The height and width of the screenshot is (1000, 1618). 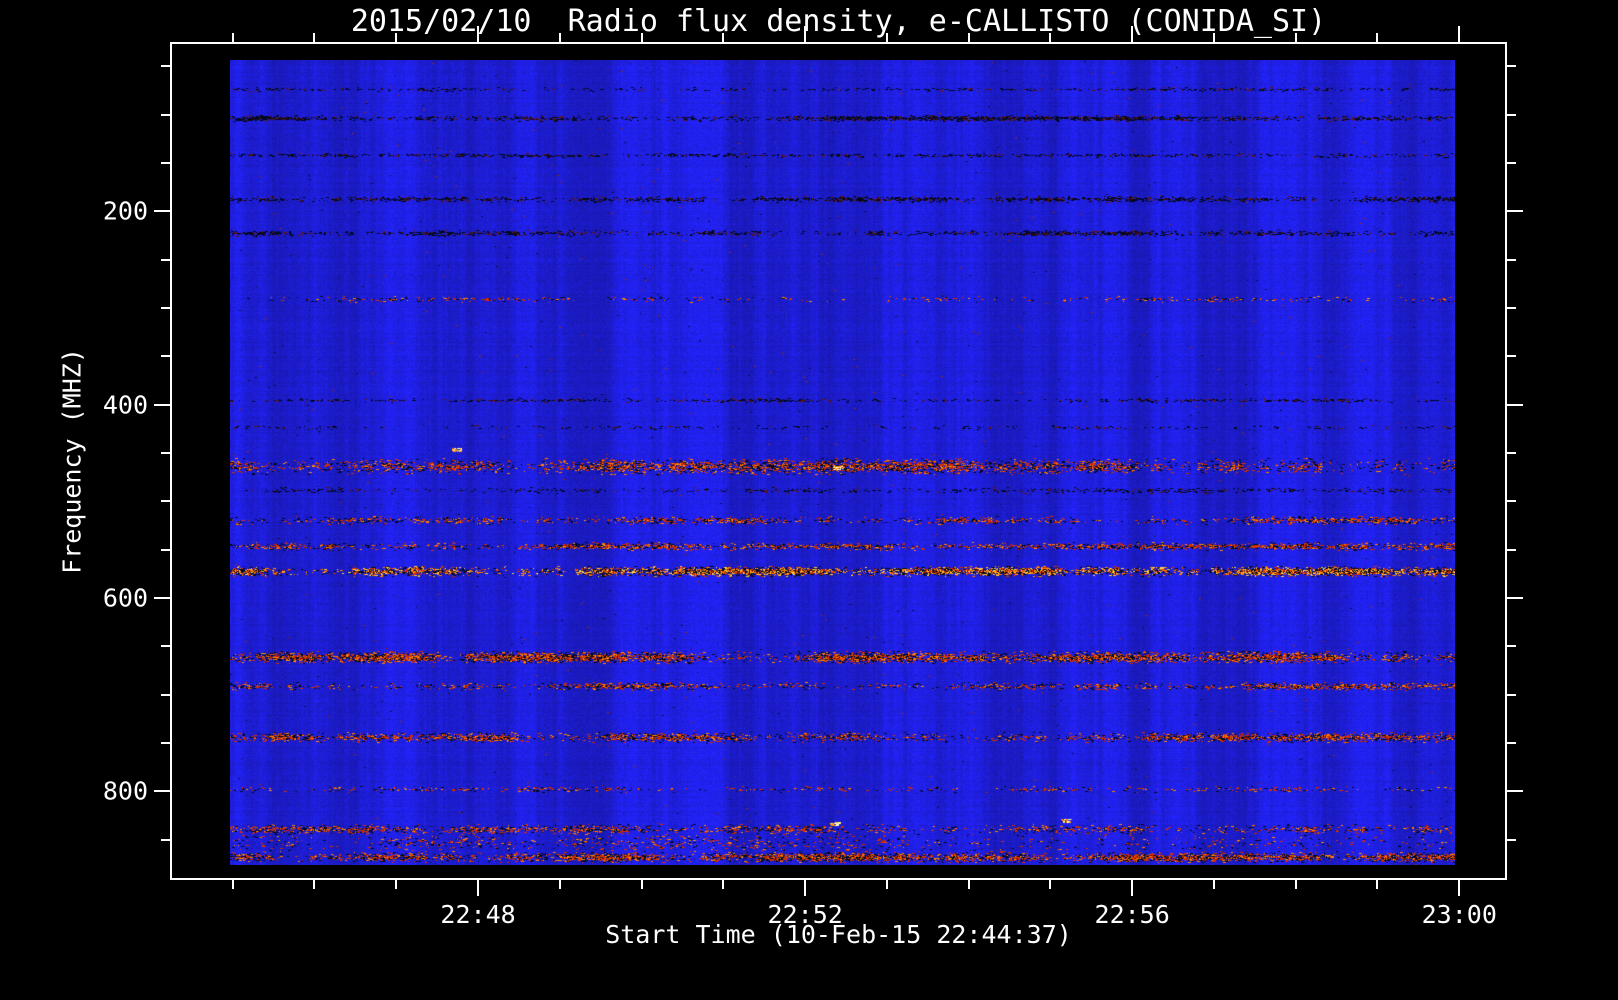 What do you see at coordinates (125, 405) in the screenshot?
I see `y-tick-label: 400` at bounding box center [125, 405].